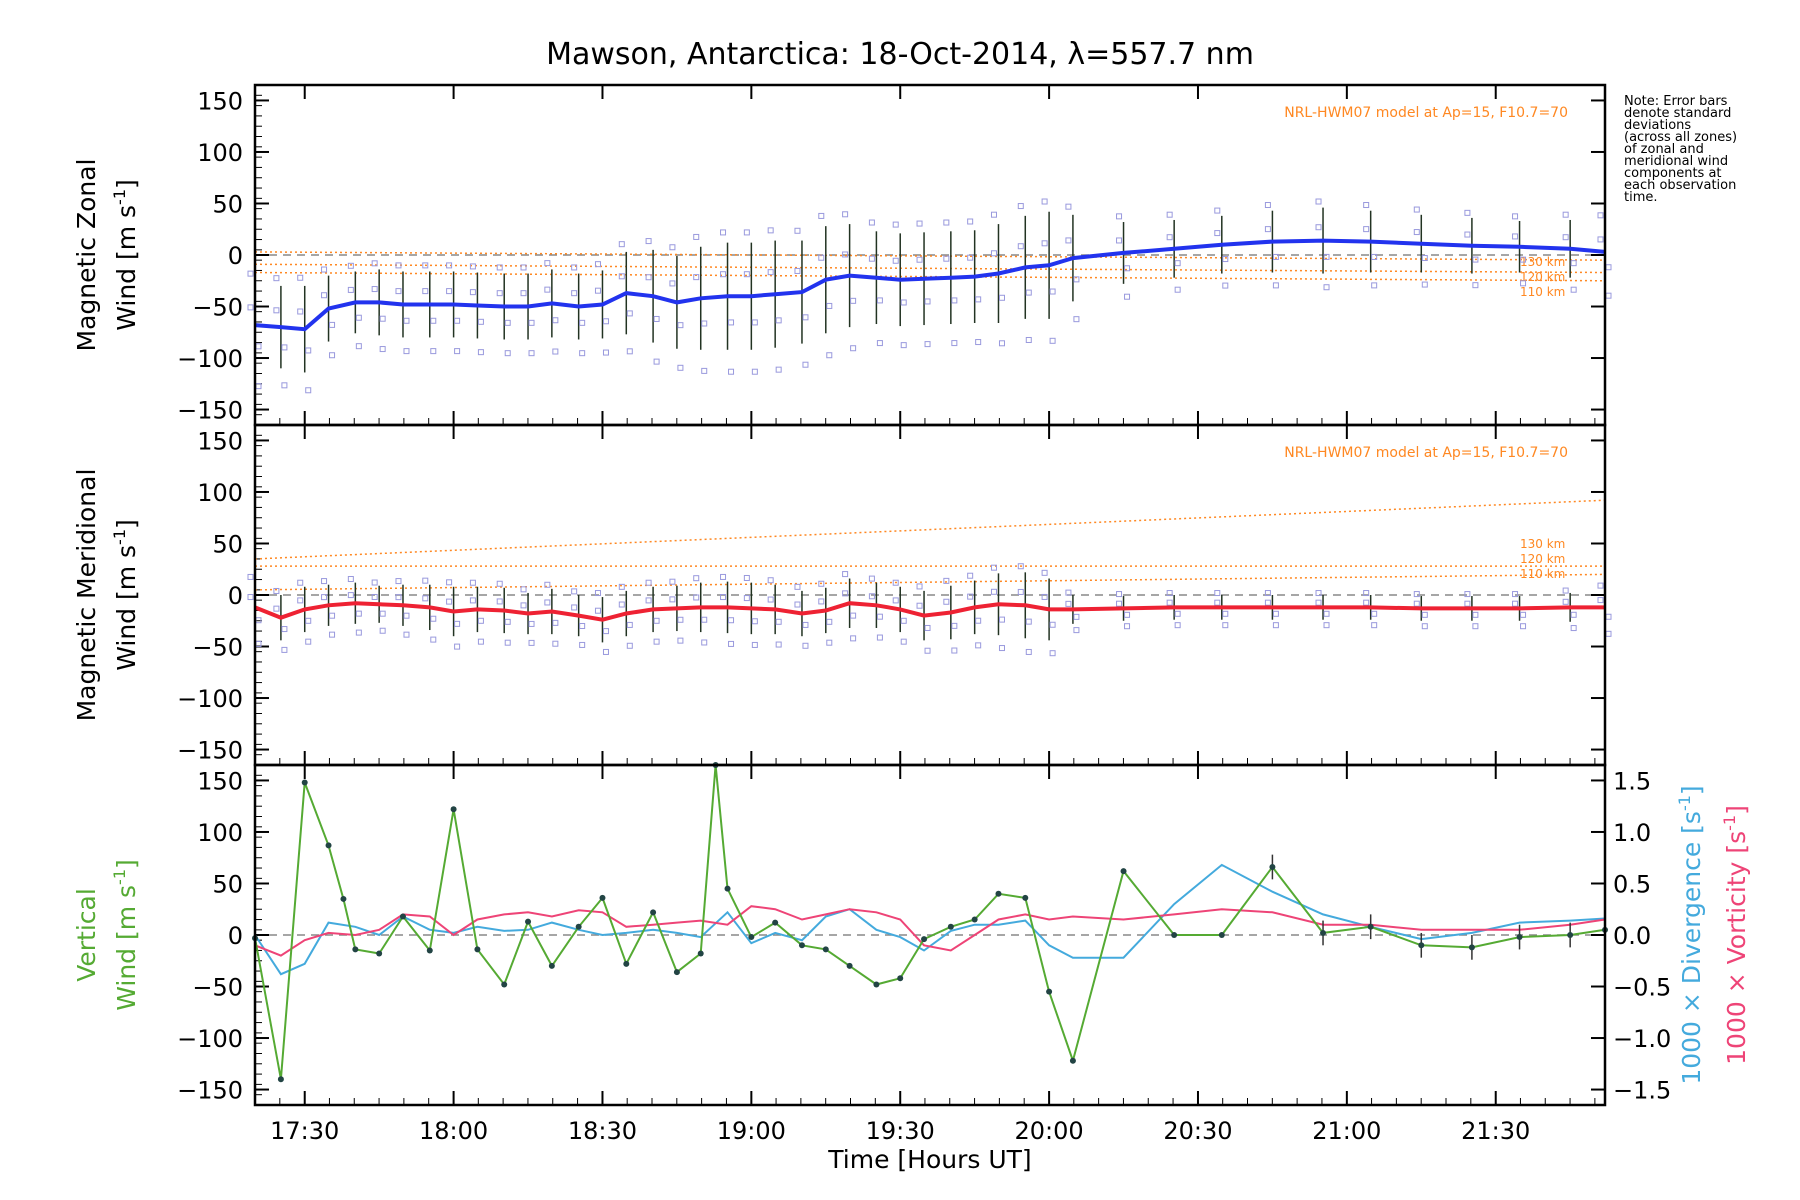 This screenshot has height=1200, width=1800. What do you see at coordinates (1691, 948) in the screenshot?
I see `y2-axis-unit: 1000 × Divergence [s` at bounding box center [1691, 948].